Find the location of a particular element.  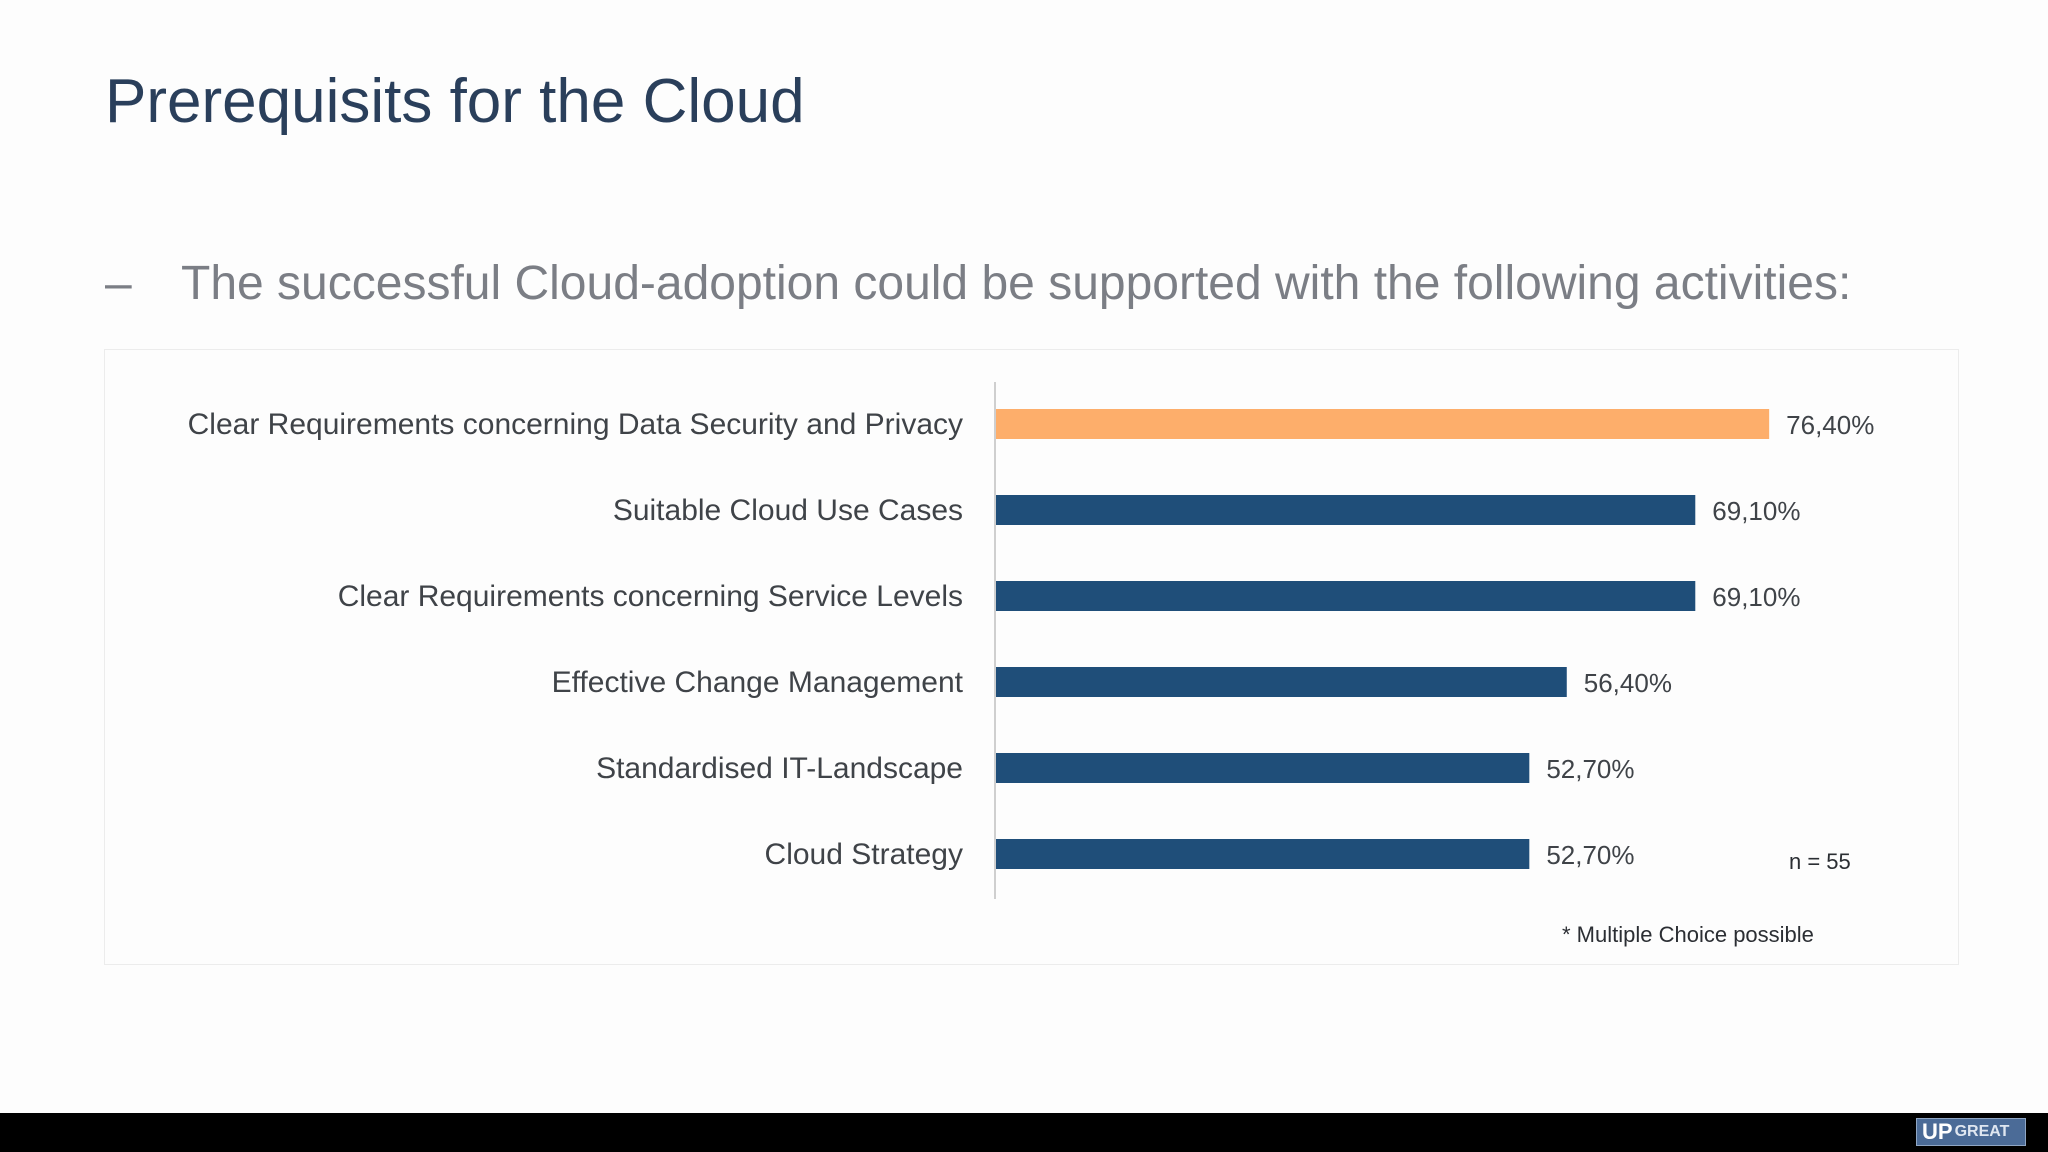

slide-title: Prerequisits for the Cloud is located at coordinates (455, 101).